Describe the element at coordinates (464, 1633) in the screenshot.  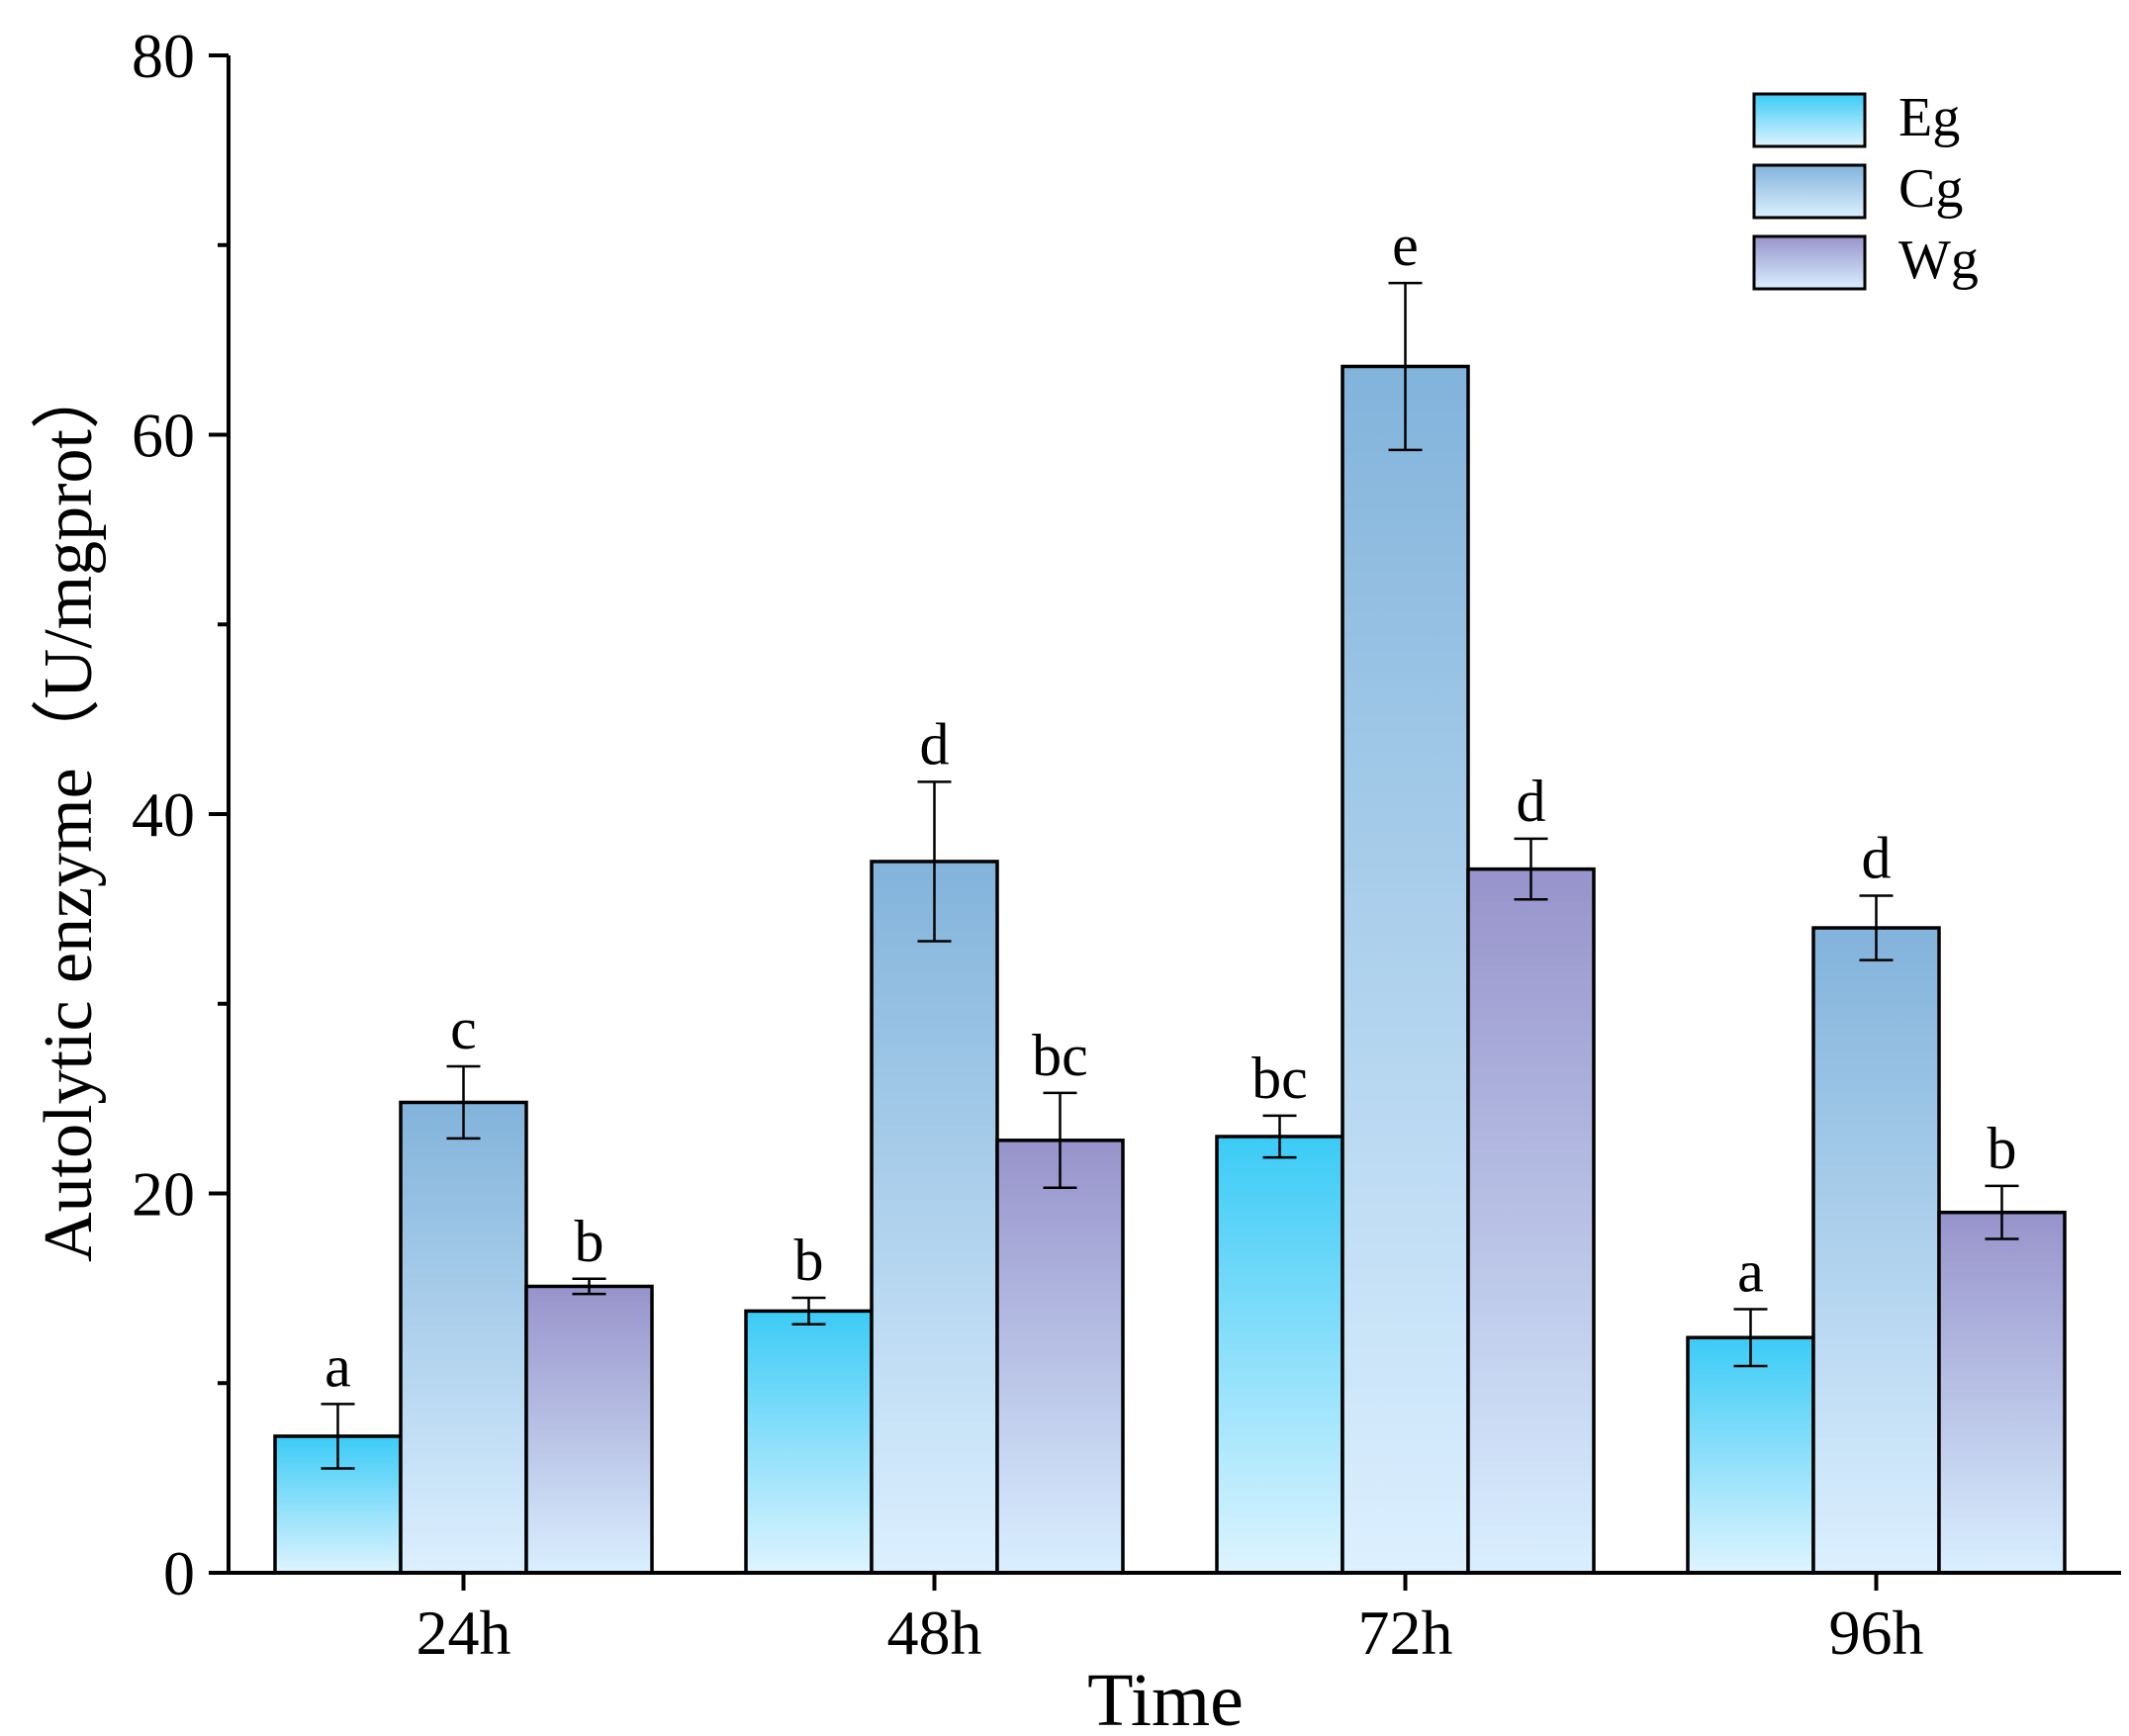
I see `x-tick-label: 24h` at that location.